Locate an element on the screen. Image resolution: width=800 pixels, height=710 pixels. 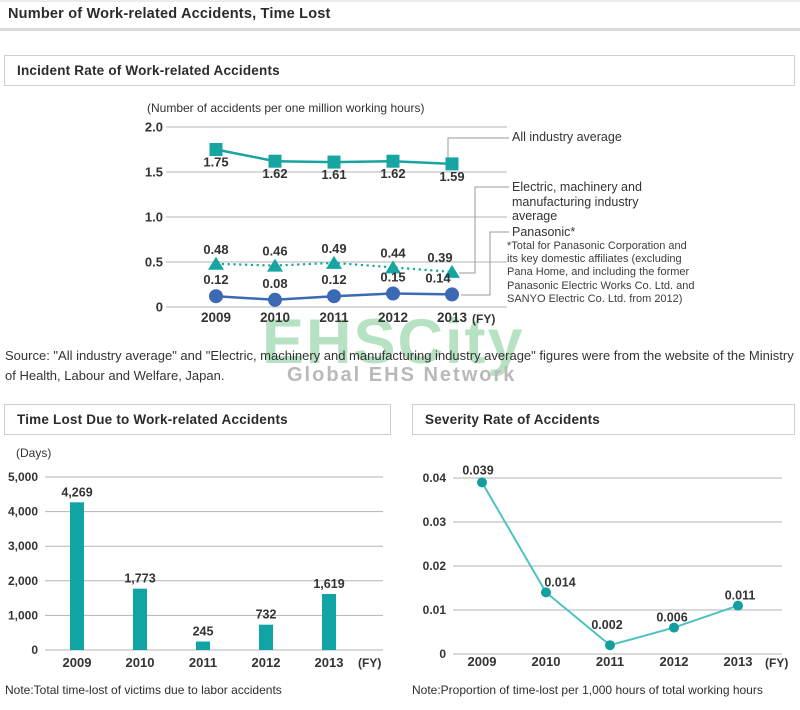
y-tick-label: 5,000 is located at coordinates (23, 477).